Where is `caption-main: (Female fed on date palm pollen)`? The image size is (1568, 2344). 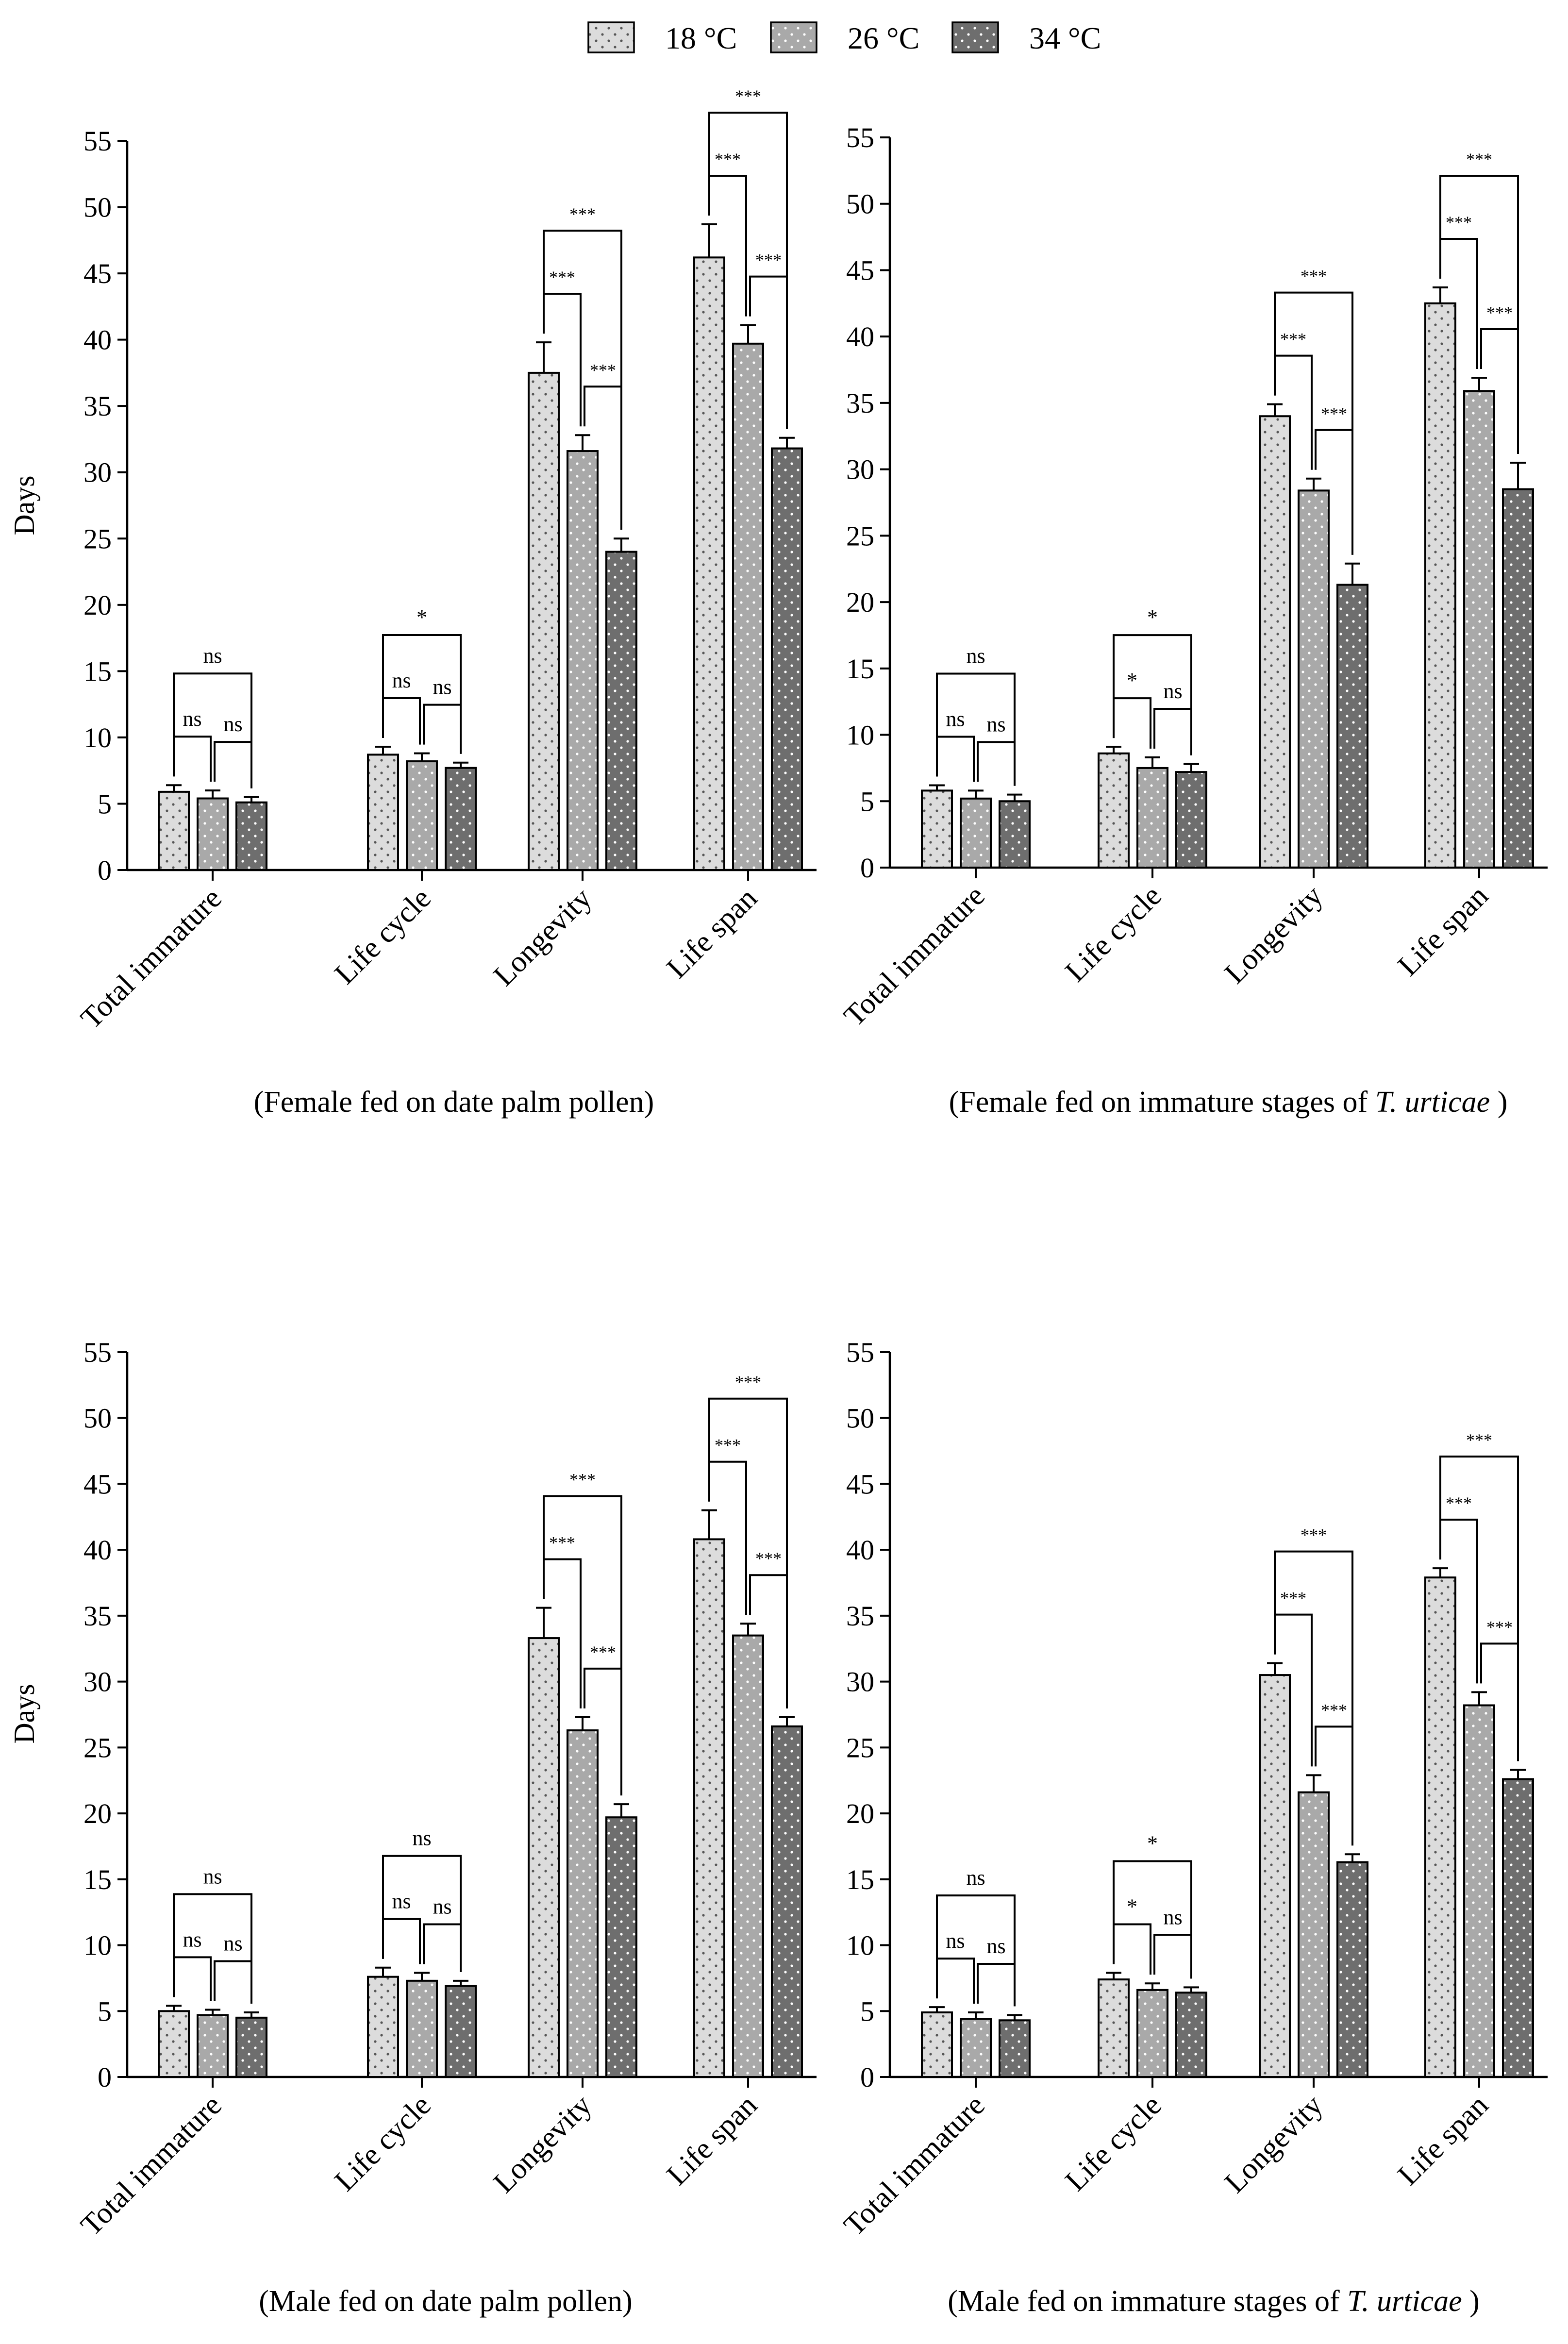 caption-main: (Female fed on date palm pollen) is located at coordinates (454, 1102).